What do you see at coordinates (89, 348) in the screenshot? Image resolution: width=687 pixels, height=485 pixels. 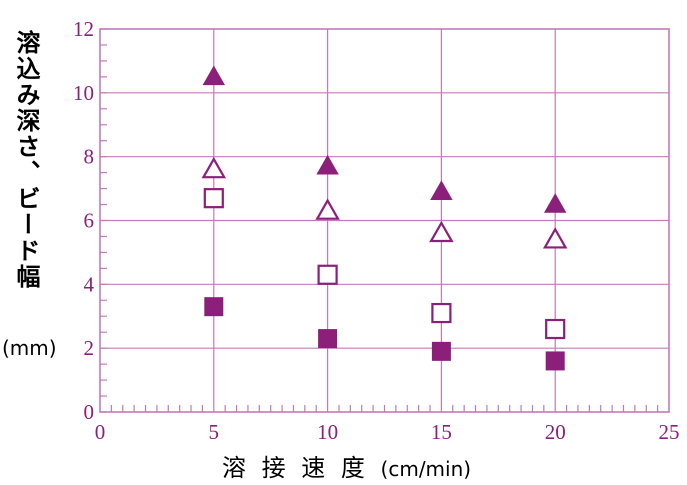 I see `y-tick-label: 2` at bounding box center [89, 348].